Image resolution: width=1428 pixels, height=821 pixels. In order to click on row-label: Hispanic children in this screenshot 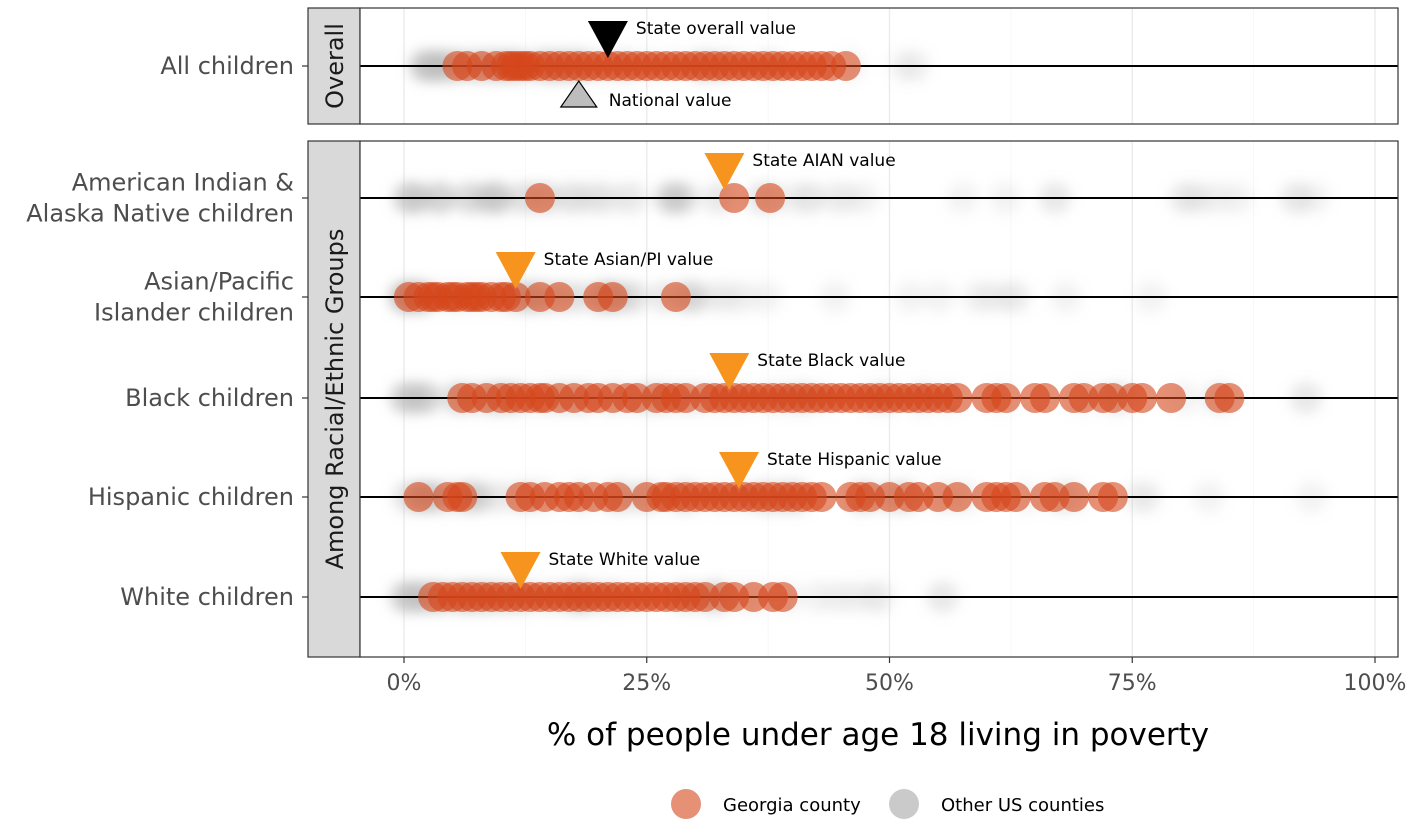, I will do `click(191, 497)`.